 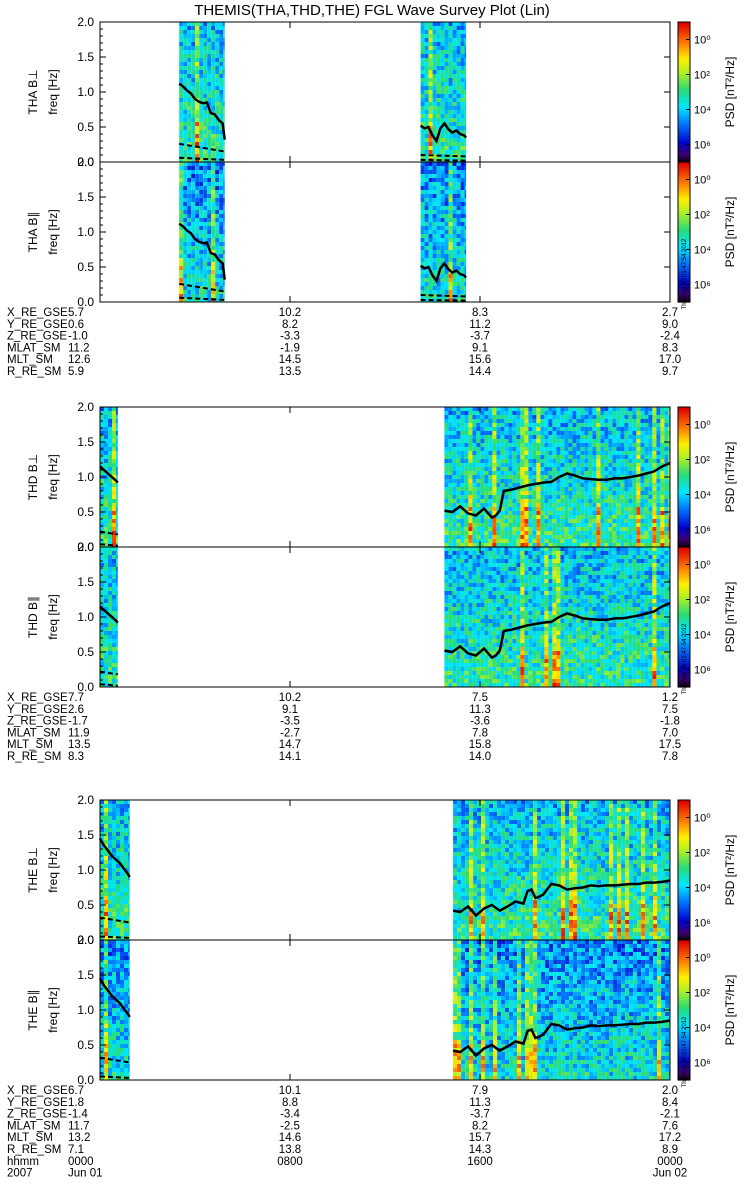 What do you see at coordinates (76, 1091) in the screenshot?
I see `ephemeris-value: 6.7` at bounding box center [76, 1091].